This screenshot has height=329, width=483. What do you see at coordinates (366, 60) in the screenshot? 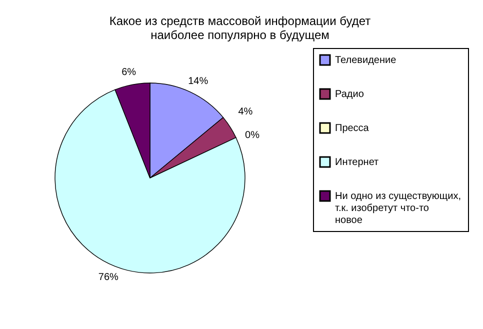
I see `legend-label: Телевидение` at bounding box center [366, 60].